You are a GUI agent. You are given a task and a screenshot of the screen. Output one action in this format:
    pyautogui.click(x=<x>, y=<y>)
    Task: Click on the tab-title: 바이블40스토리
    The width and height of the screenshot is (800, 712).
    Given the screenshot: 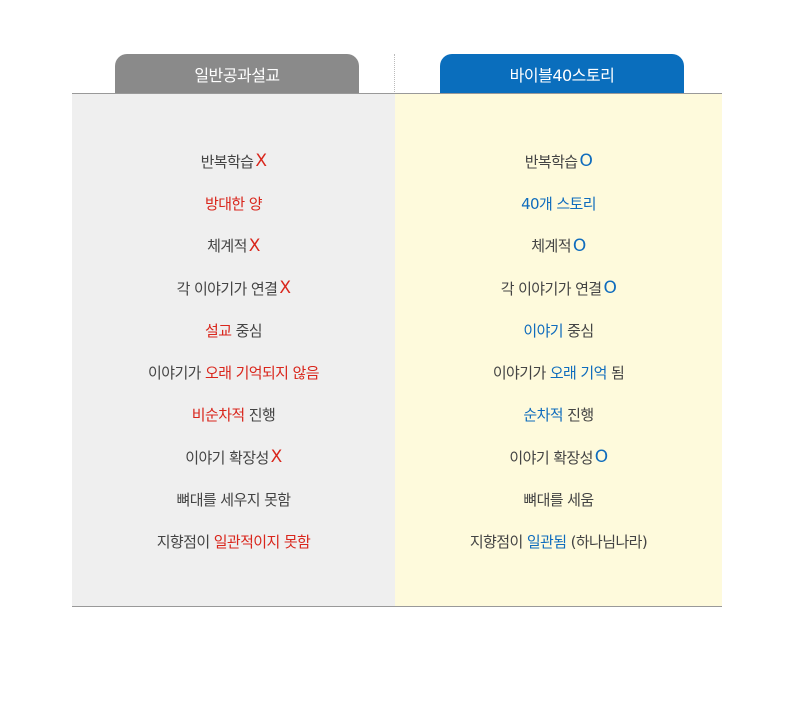 What is the action you would take?
    pyautogui.click(x=562, y=75)
    